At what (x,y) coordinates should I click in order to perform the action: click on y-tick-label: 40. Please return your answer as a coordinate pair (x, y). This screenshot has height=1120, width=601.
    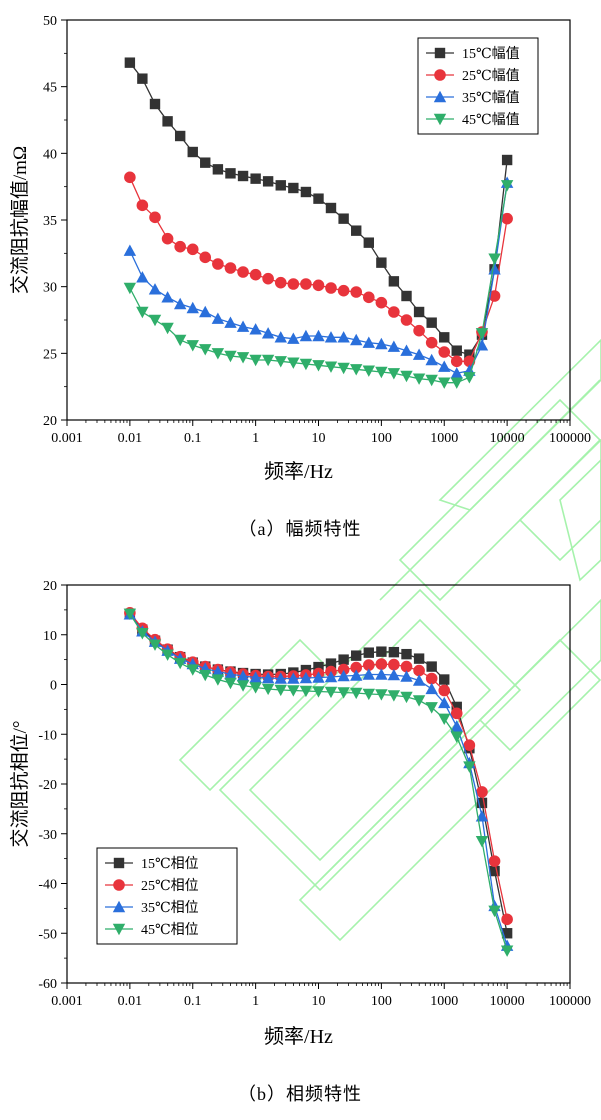
    Looking at the image, I should click on (50, 154).